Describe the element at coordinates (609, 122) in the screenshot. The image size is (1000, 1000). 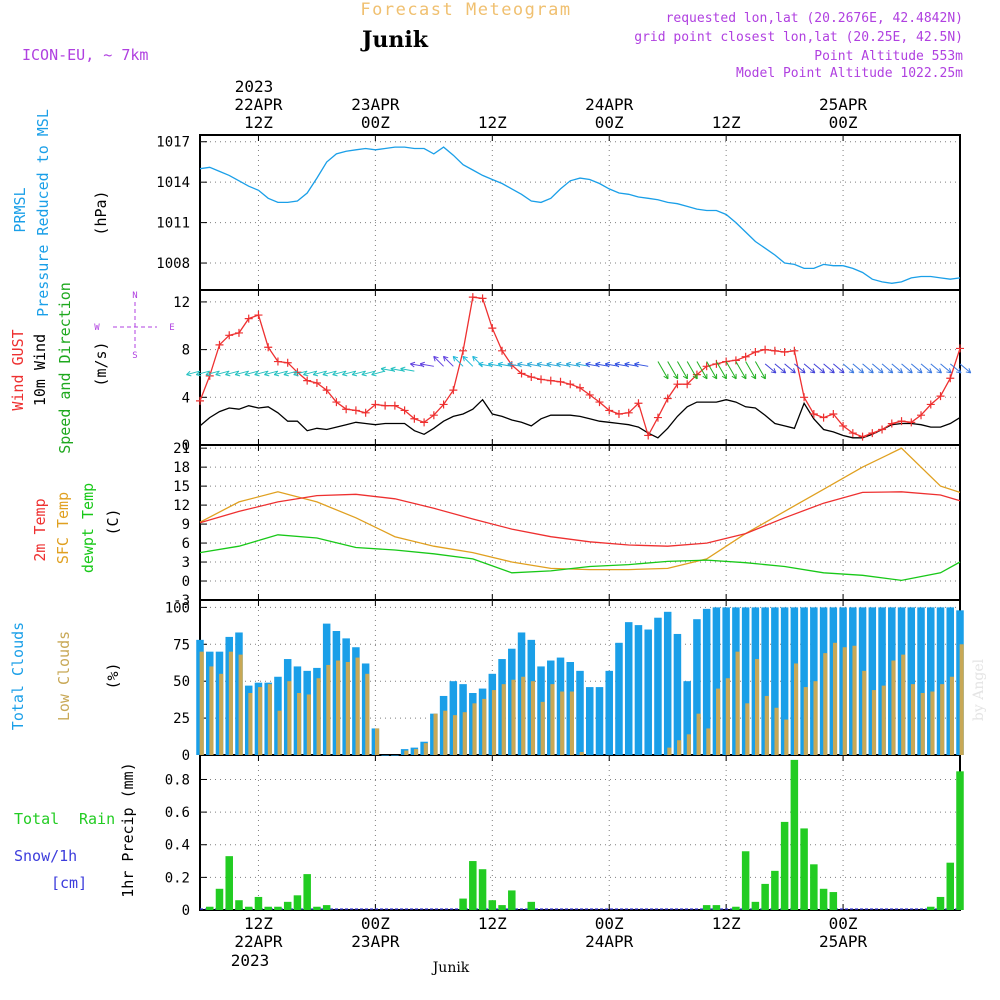
I see `top-tick-hour: 00Z` at that location.